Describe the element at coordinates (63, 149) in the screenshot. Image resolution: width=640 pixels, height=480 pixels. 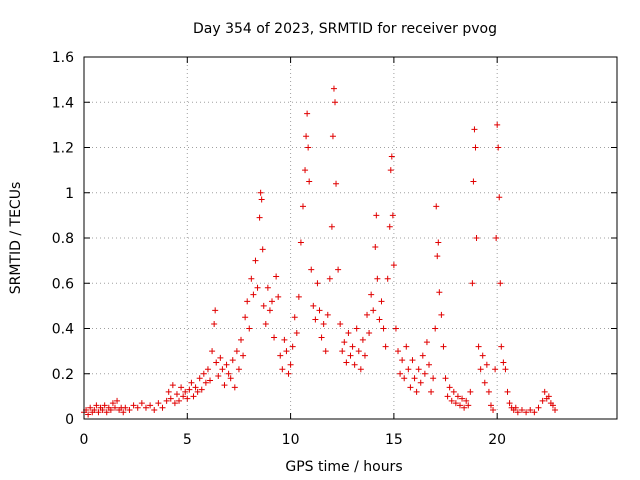
I see `y-tick-label: 1.2` at that location.